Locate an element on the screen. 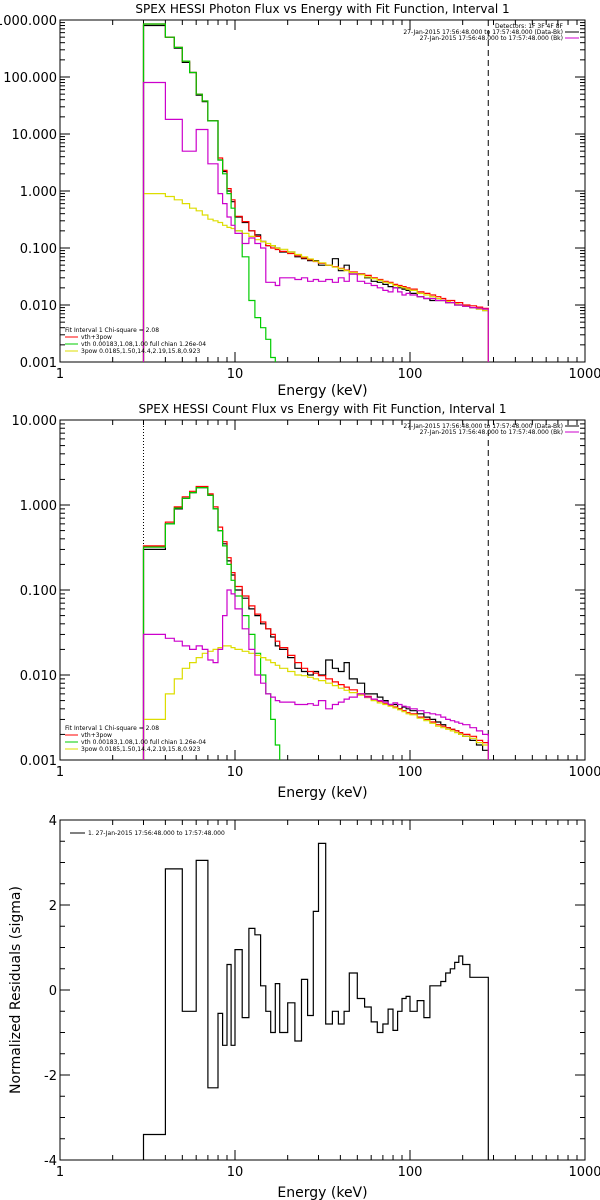 This screenshot has width=600, height=1200. series-line-vth-3pow is located at coordinates (315, 622).